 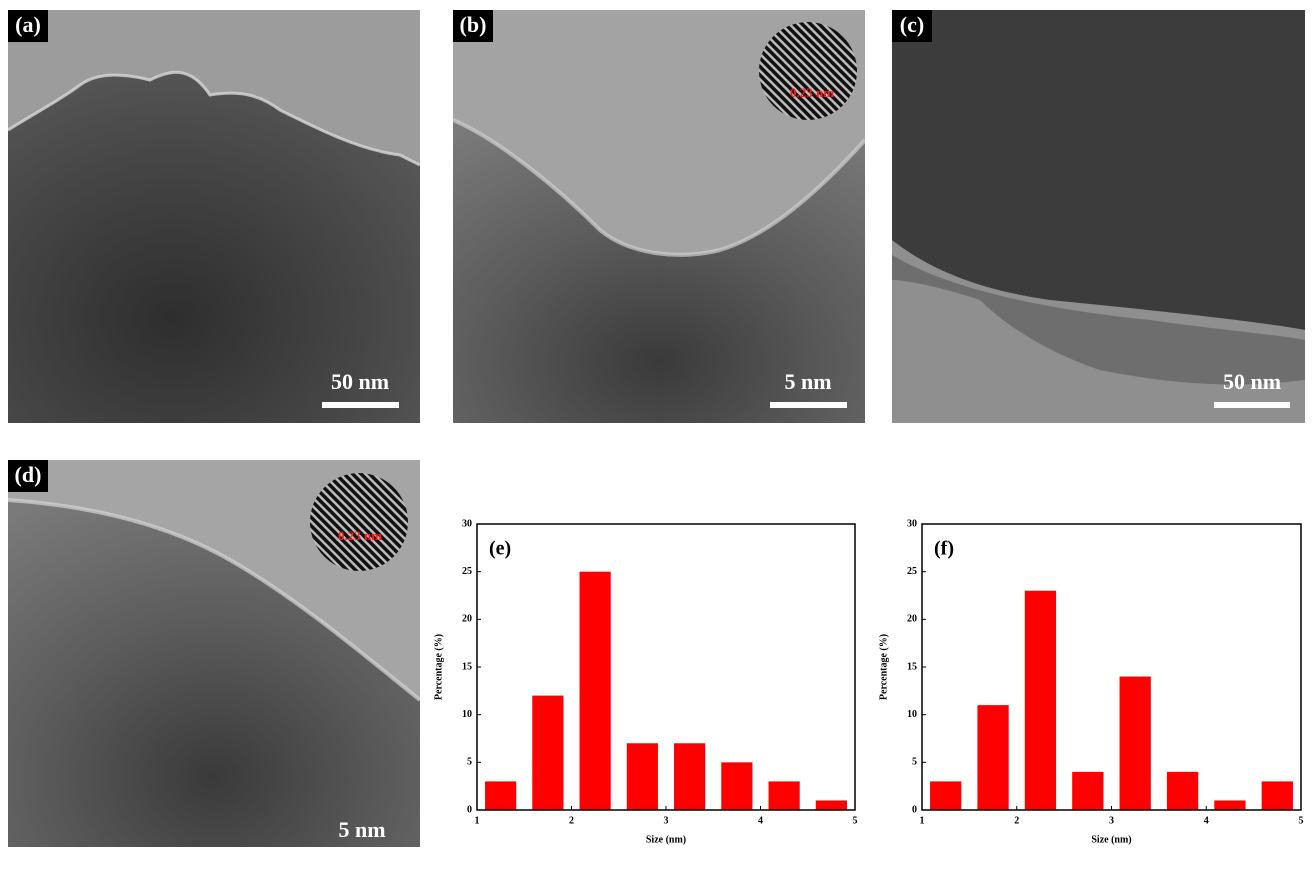 What do you see at coordinates (944, 549) in the screenshot?
I see `panel-label: (f)` at bounding box center [944, 549].